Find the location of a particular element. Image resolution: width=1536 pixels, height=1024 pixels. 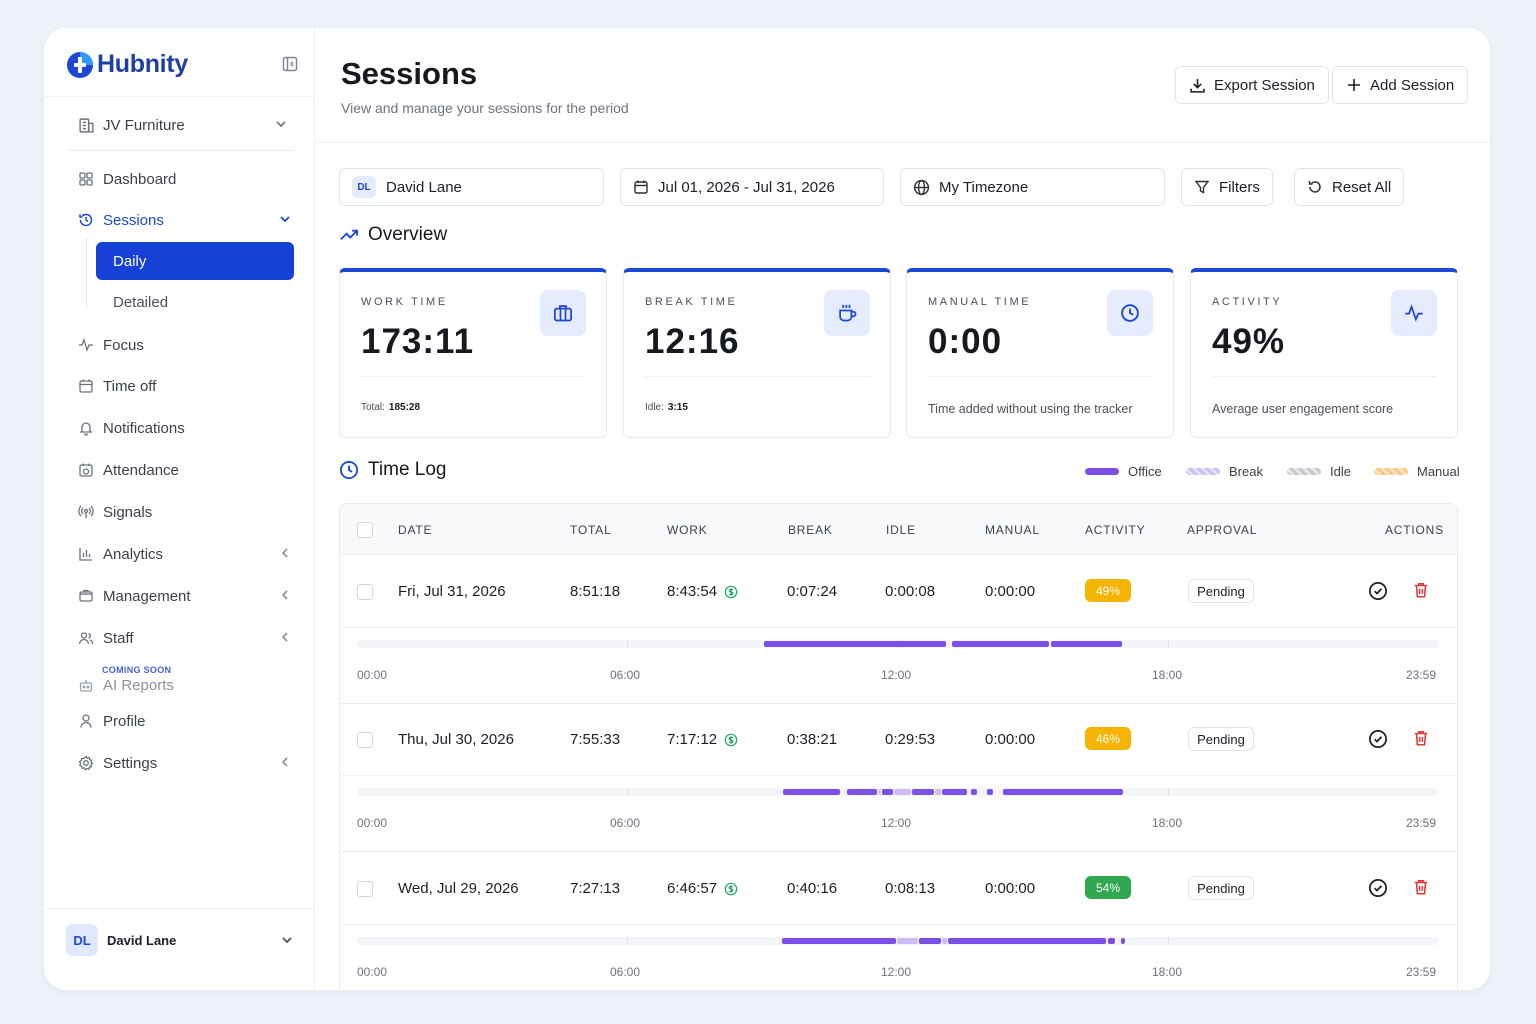

cell-manual: 0:00:00 is located at coordinates (1010, 591).